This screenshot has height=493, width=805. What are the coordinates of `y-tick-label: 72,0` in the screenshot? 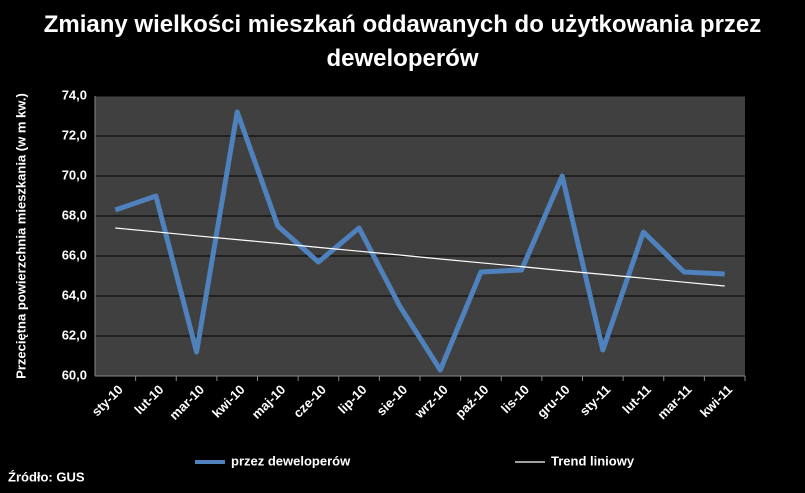 It's located at (74, 134).